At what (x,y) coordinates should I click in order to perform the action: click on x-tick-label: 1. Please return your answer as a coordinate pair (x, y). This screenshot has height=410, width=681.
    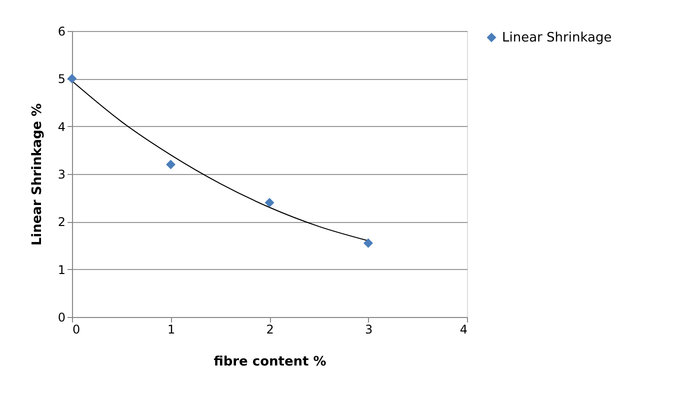
    Looking at the image, I should click on (171, 329).